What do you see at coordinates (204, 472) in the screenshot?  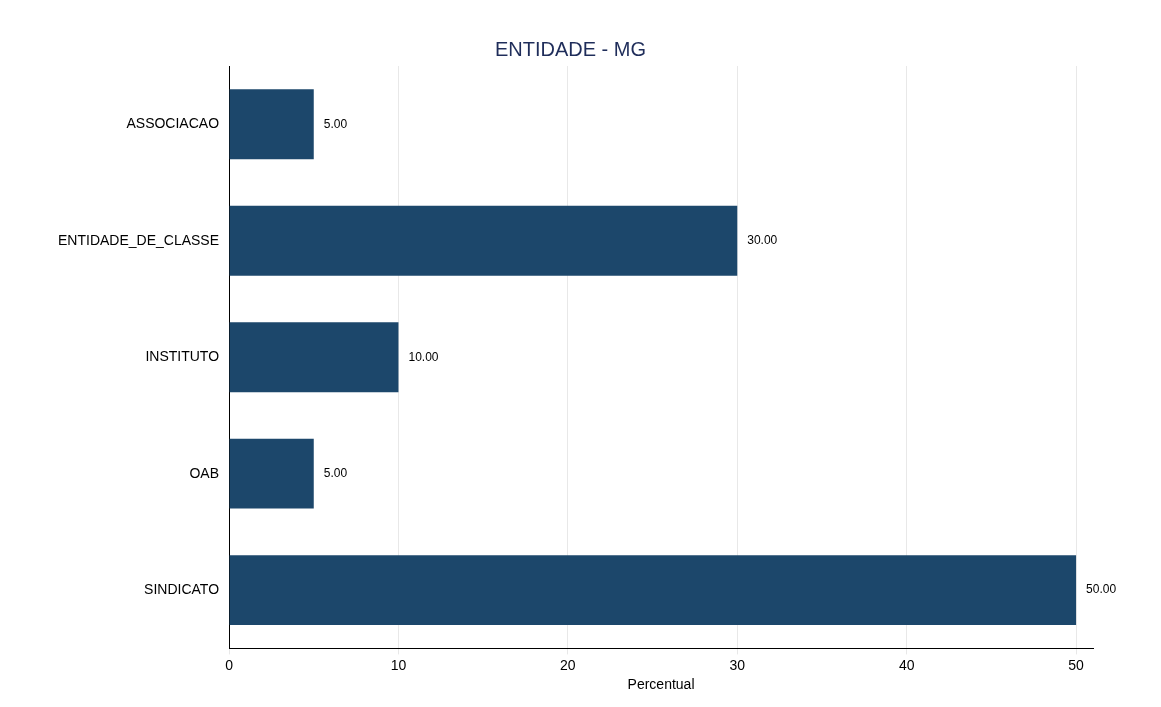 I see `y-tick-label: OAB` at bounding box center [204, 472].